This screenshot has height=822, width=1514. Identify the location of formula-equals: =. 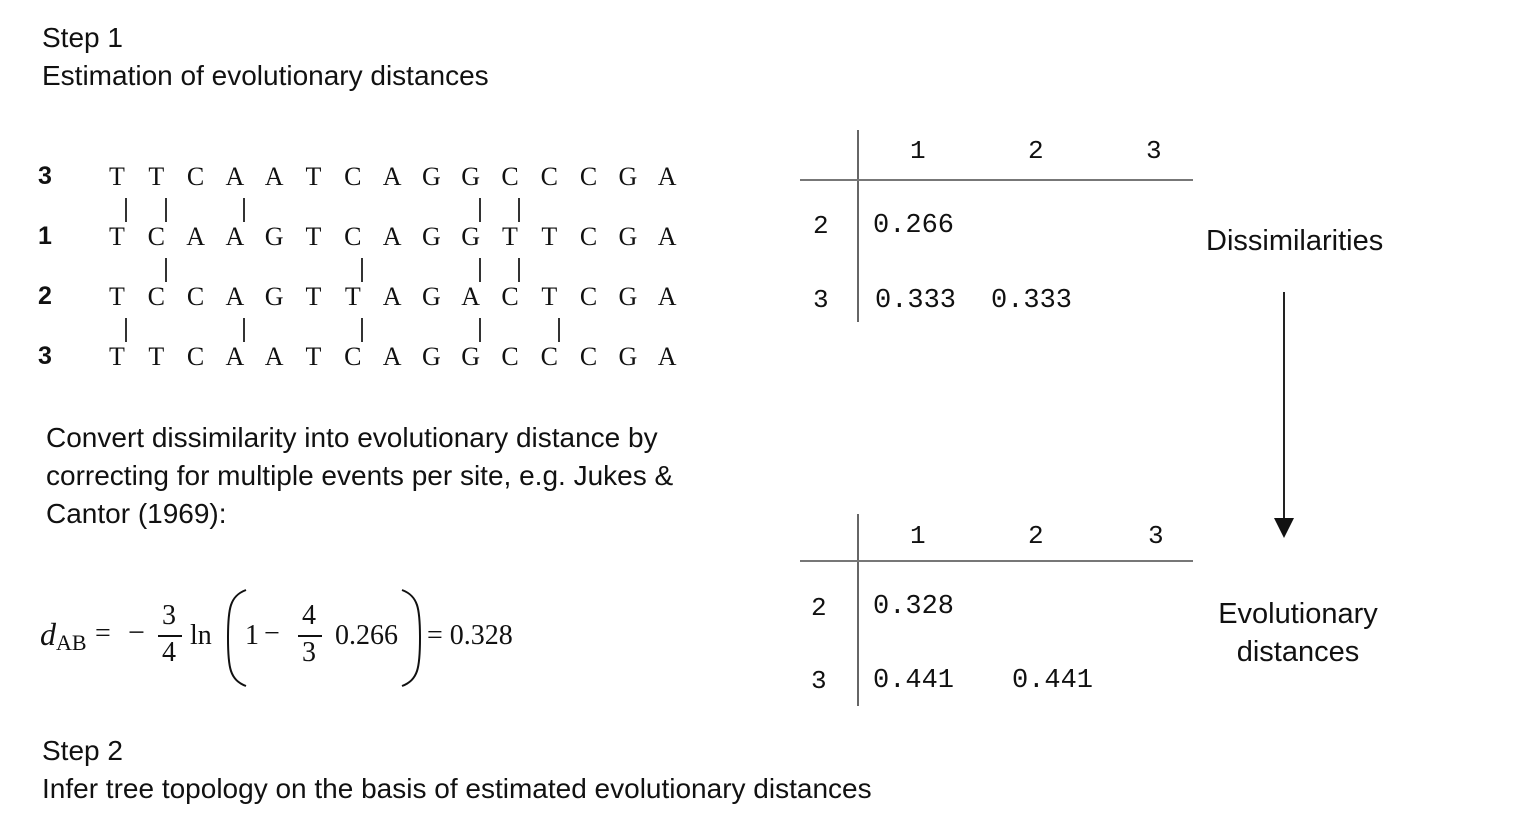
(103, 633).